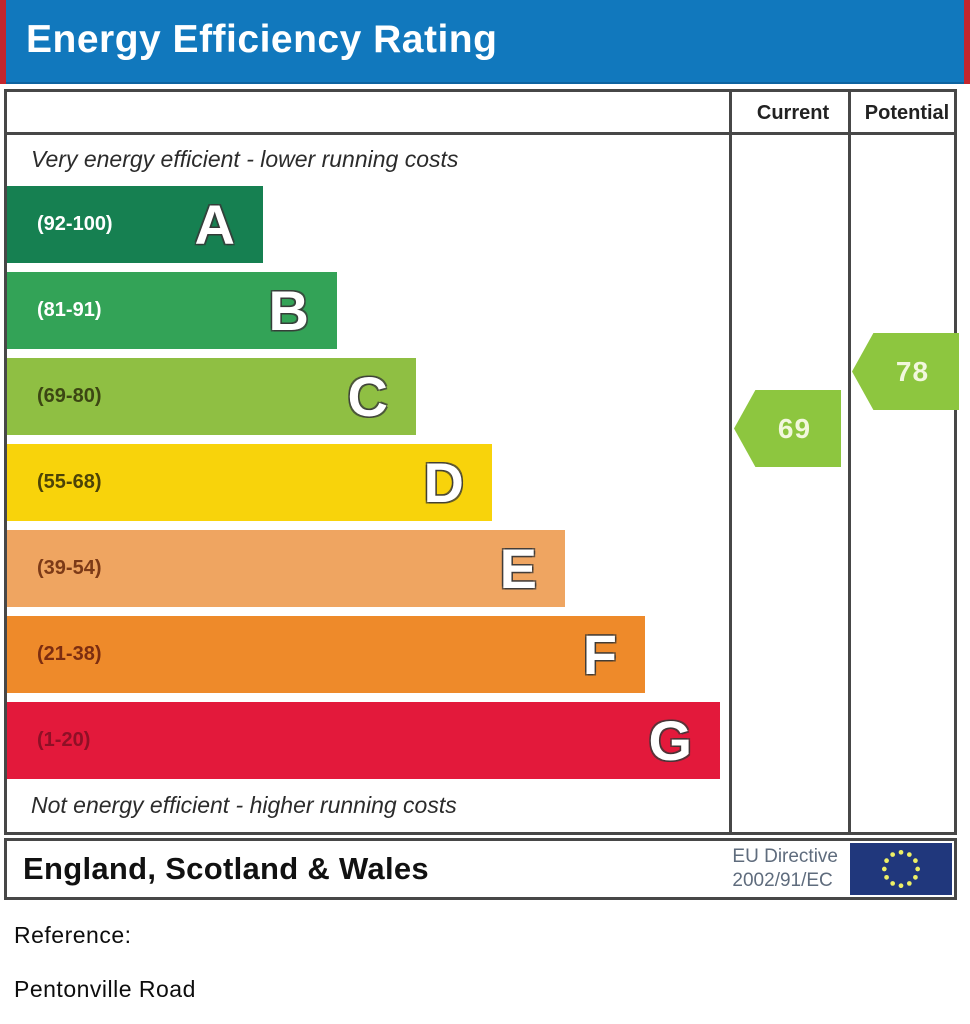  I want to click on column-divider-current, so click(730, 462).